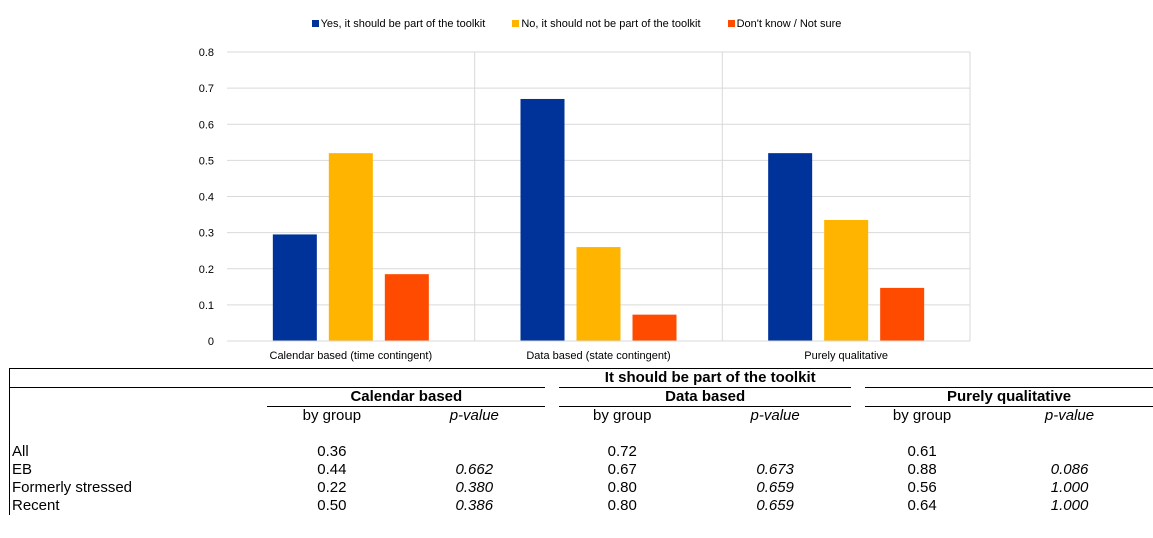 The width and height of the screenshot is (1153, 538). Describe the element at coordinates (516, 23) in the screenshot. I see `legend-swatch-no` at that location.